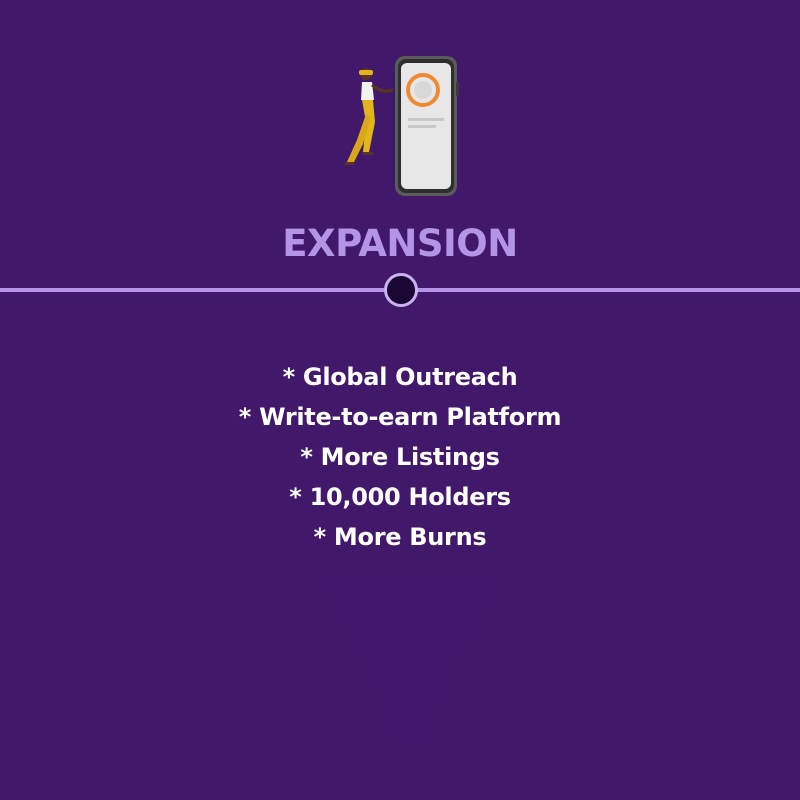  What do you see at coordinates (410, 655) in the screenshot?
I see `faded-background-graphic` at bounding box center [410, 655].